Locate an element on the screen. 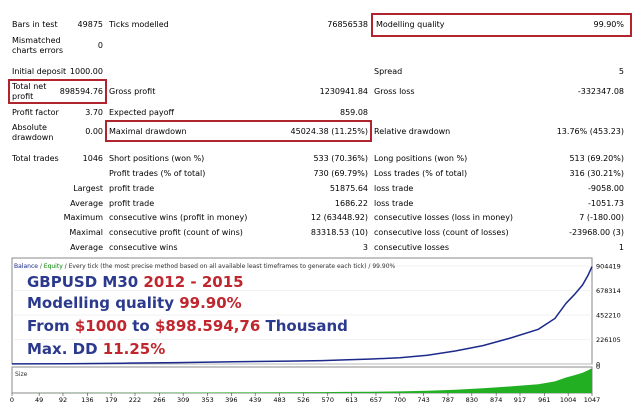  chart-header-balance: Balance is located at coordinates (26, 266).